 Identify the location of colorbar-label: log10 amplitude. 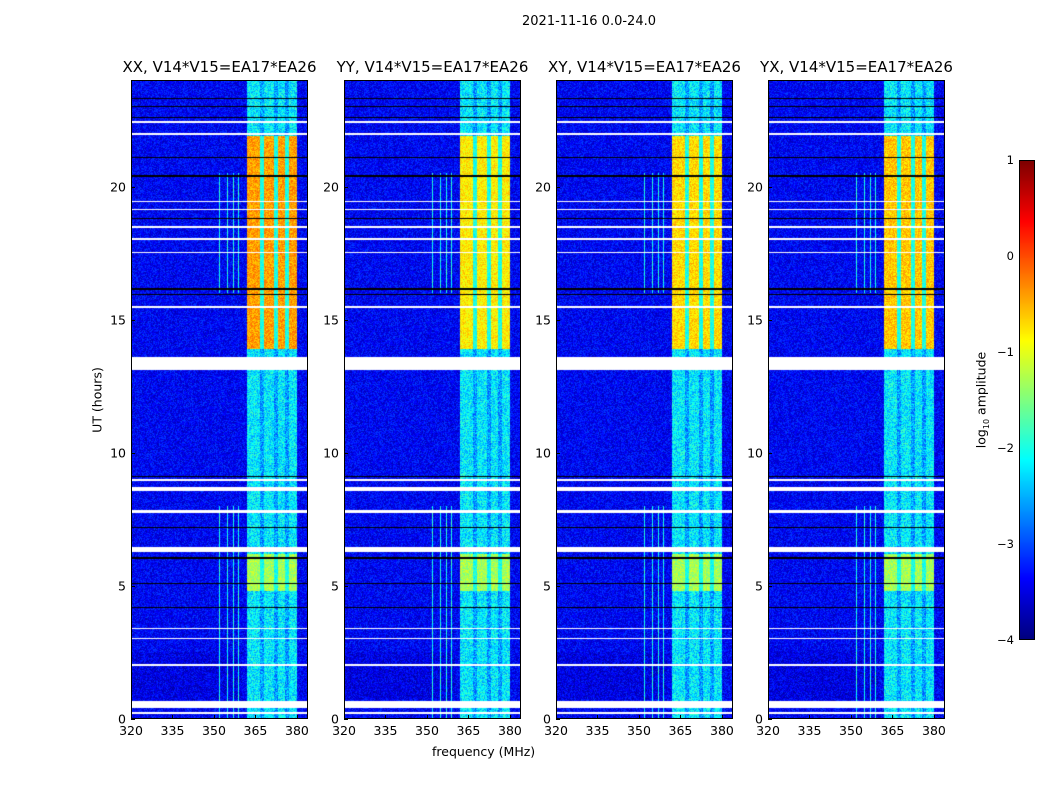
(982, 400).